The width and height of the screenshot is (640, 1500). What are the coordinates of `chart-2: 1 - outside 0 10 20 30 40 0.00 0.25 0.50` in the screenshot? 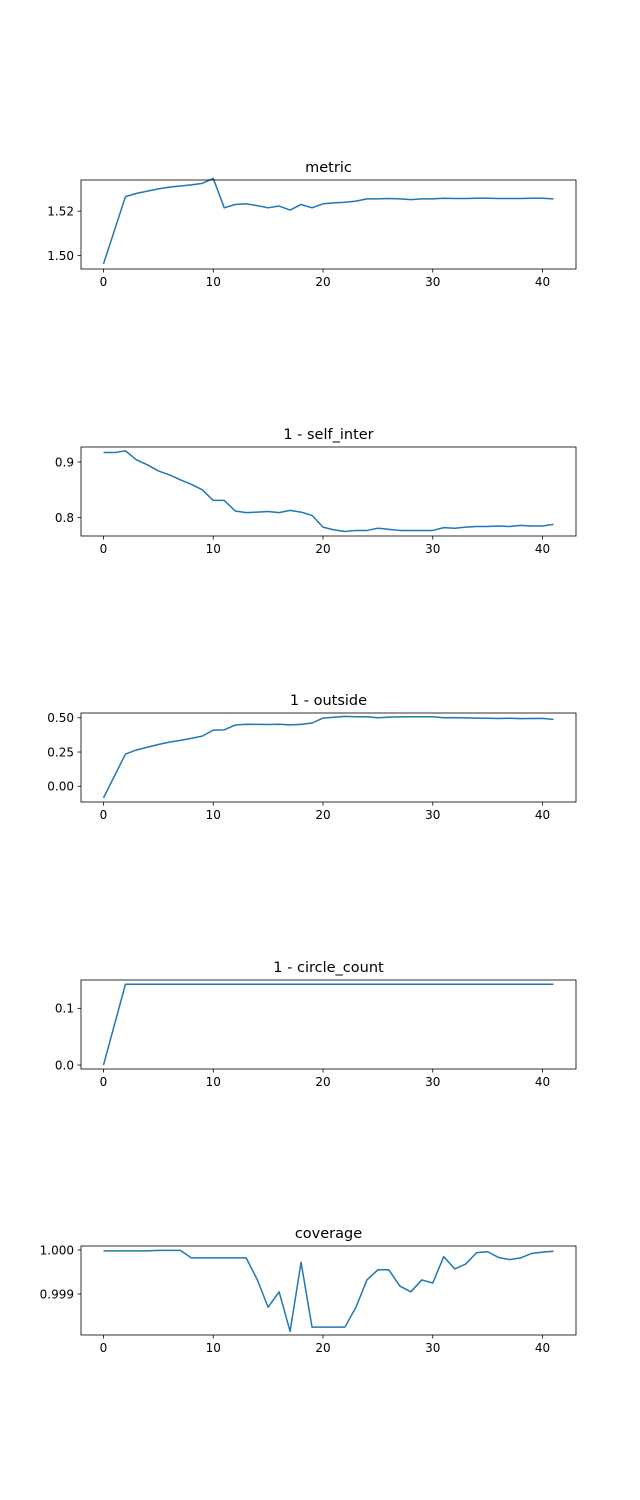 It's located at (312, 757).